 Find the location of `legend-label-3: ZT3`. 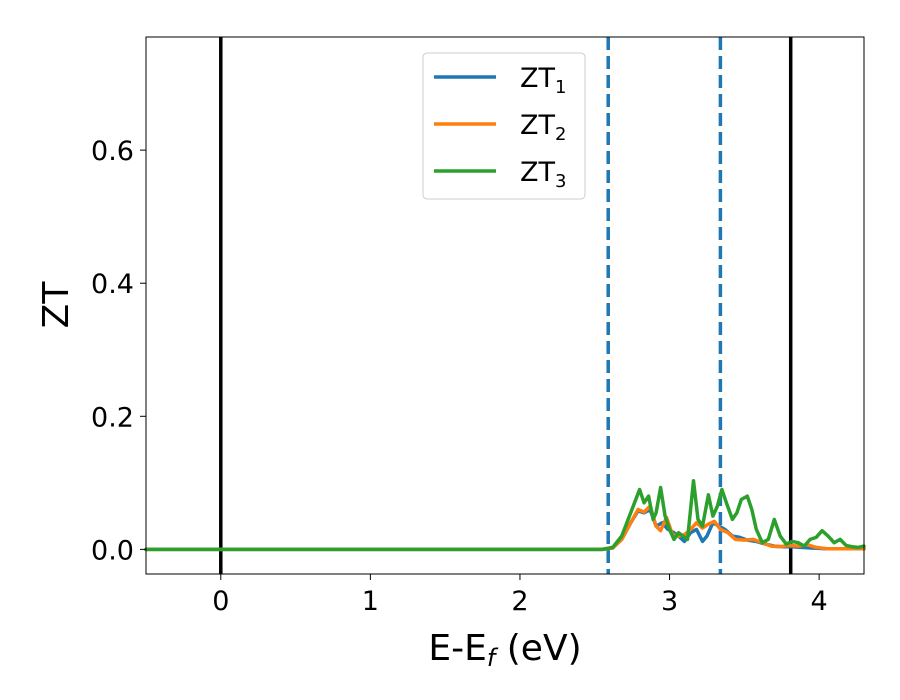

legend-label-3: ZT3 is located at coordinates (543, 174).